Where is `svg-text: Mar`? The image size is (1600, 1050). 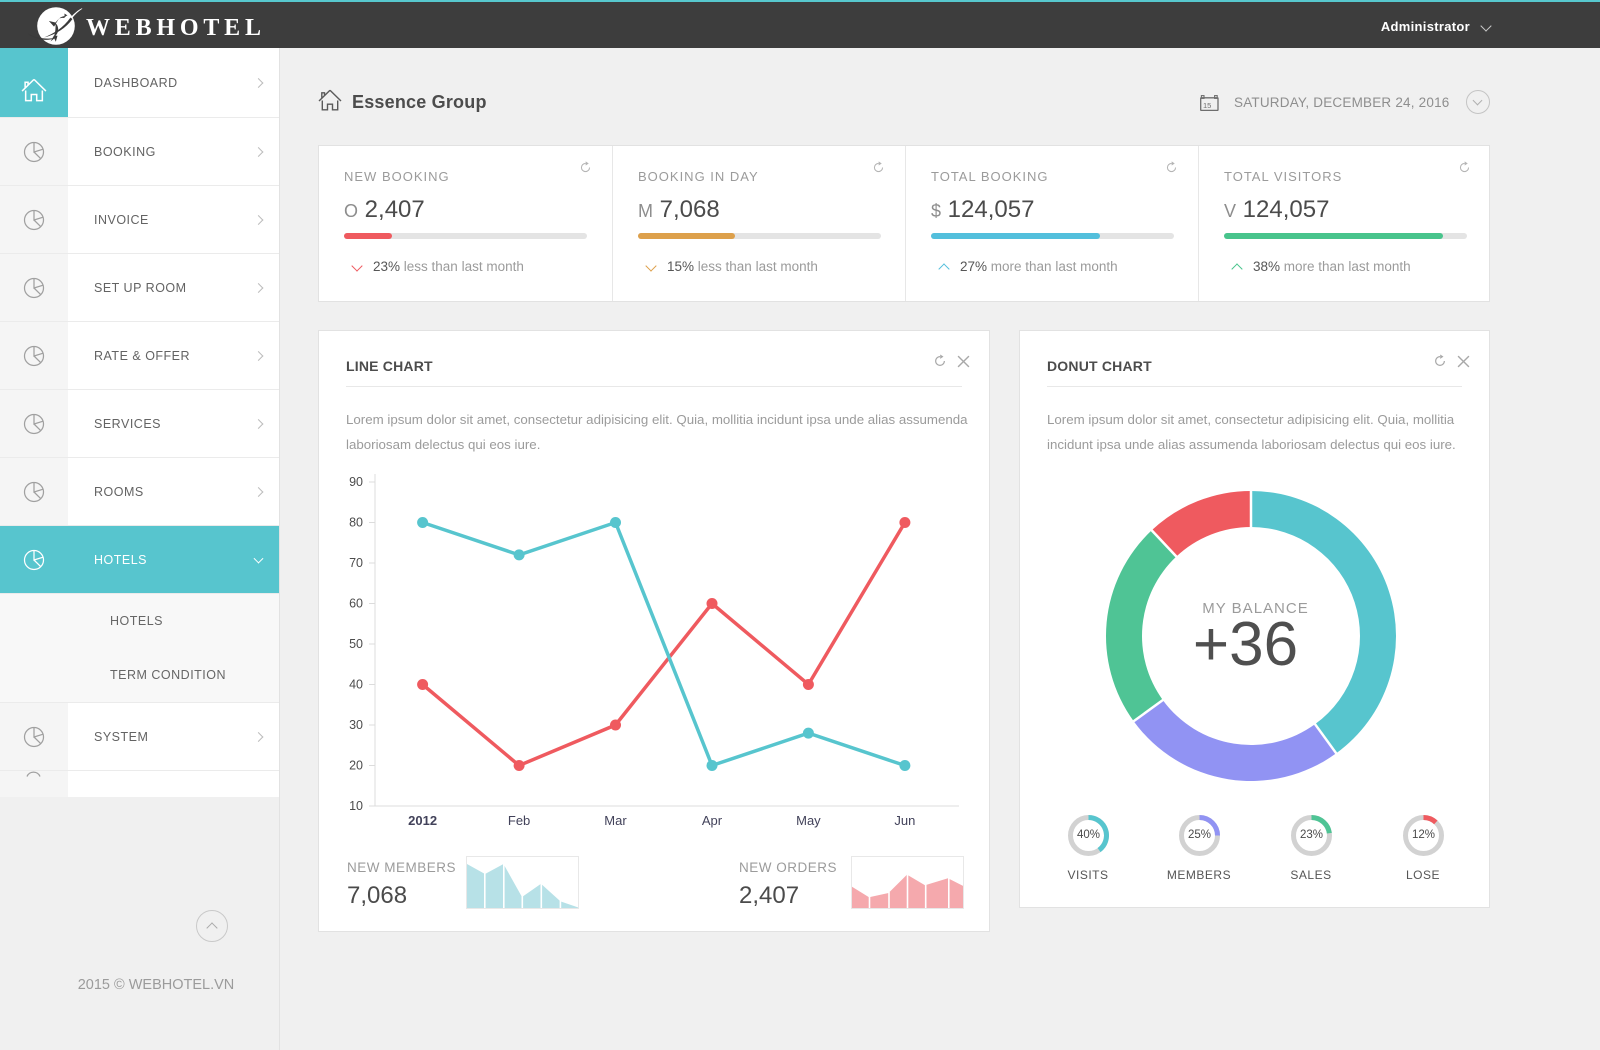
svg-text: Mar is located at coordinates (615, 820).